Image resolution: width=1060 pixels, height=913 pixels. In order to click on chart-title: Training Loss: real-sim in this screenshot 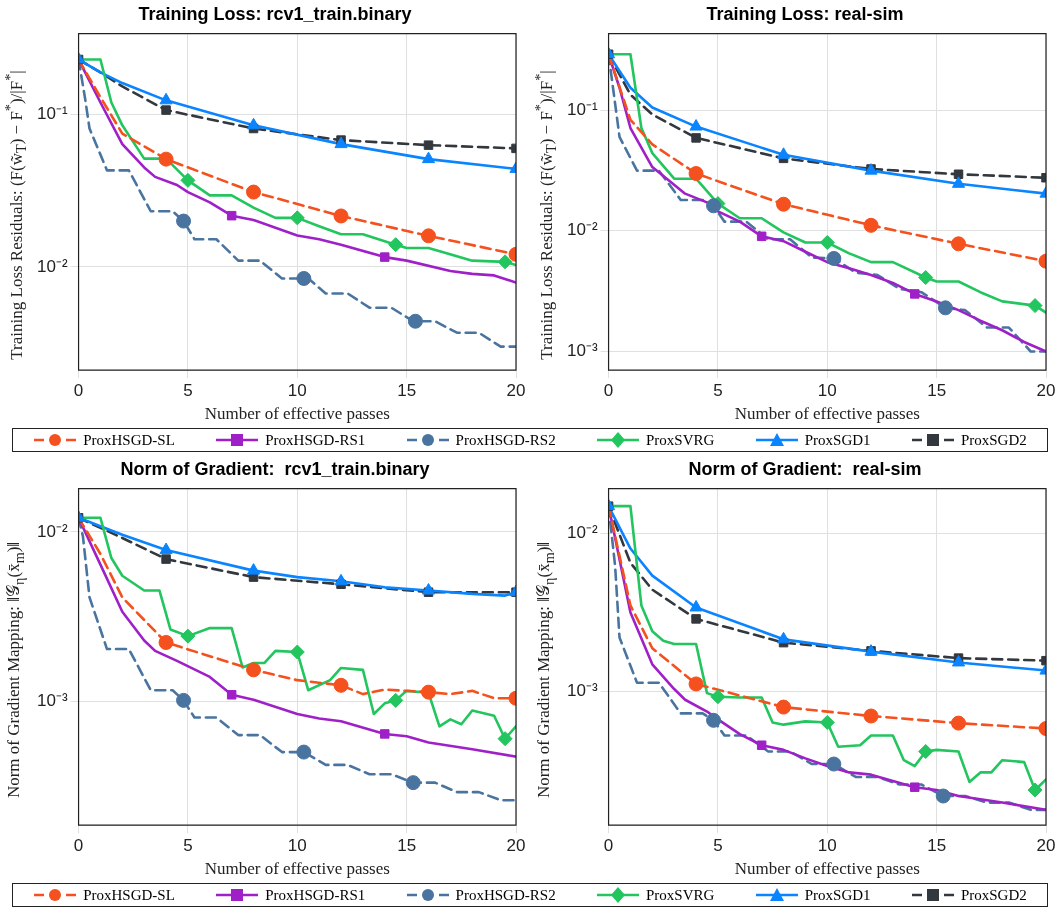, I will do `click(805, 13)`.